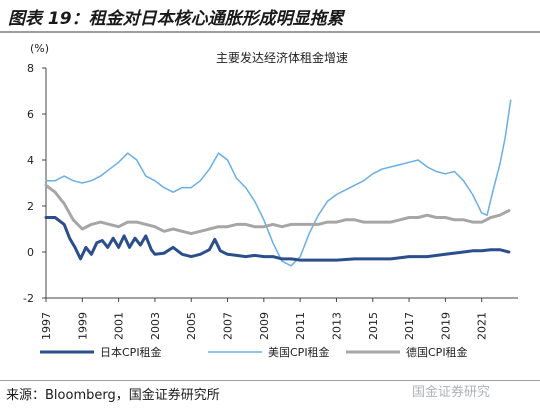  I want to click on watermark-logo: 国金证券研究, so click(451, 390).